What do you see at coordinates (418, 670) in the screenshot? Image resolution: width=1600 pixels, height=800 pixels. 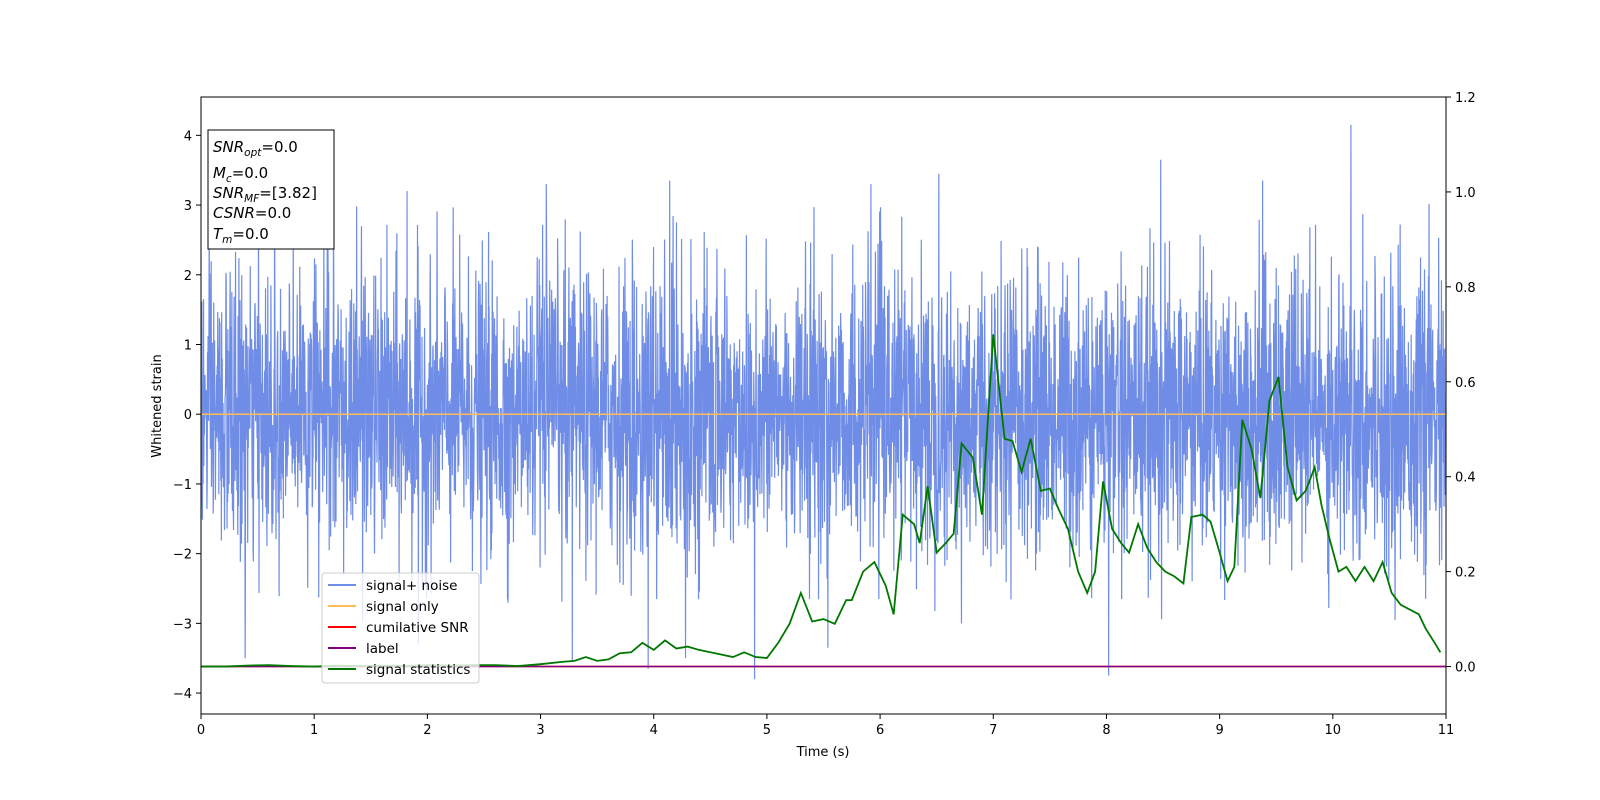 I see `svg-text: signal statistics` at bounding box center [418, 670].